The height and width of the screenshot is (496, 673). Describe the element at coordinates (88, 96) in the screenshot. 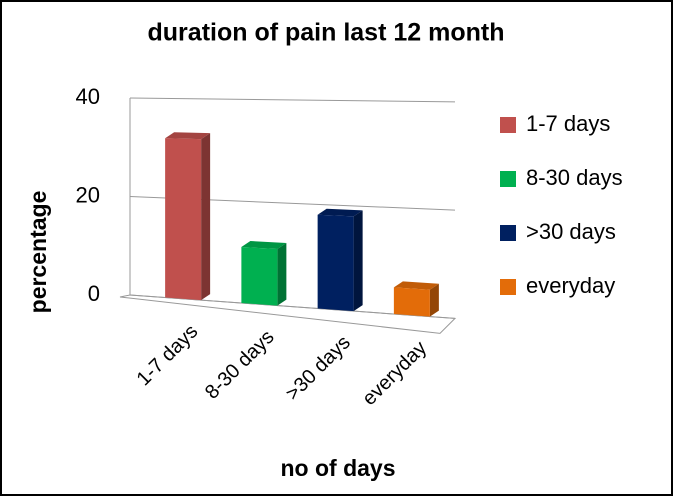

I see `y-tick-label: 40` at that location.